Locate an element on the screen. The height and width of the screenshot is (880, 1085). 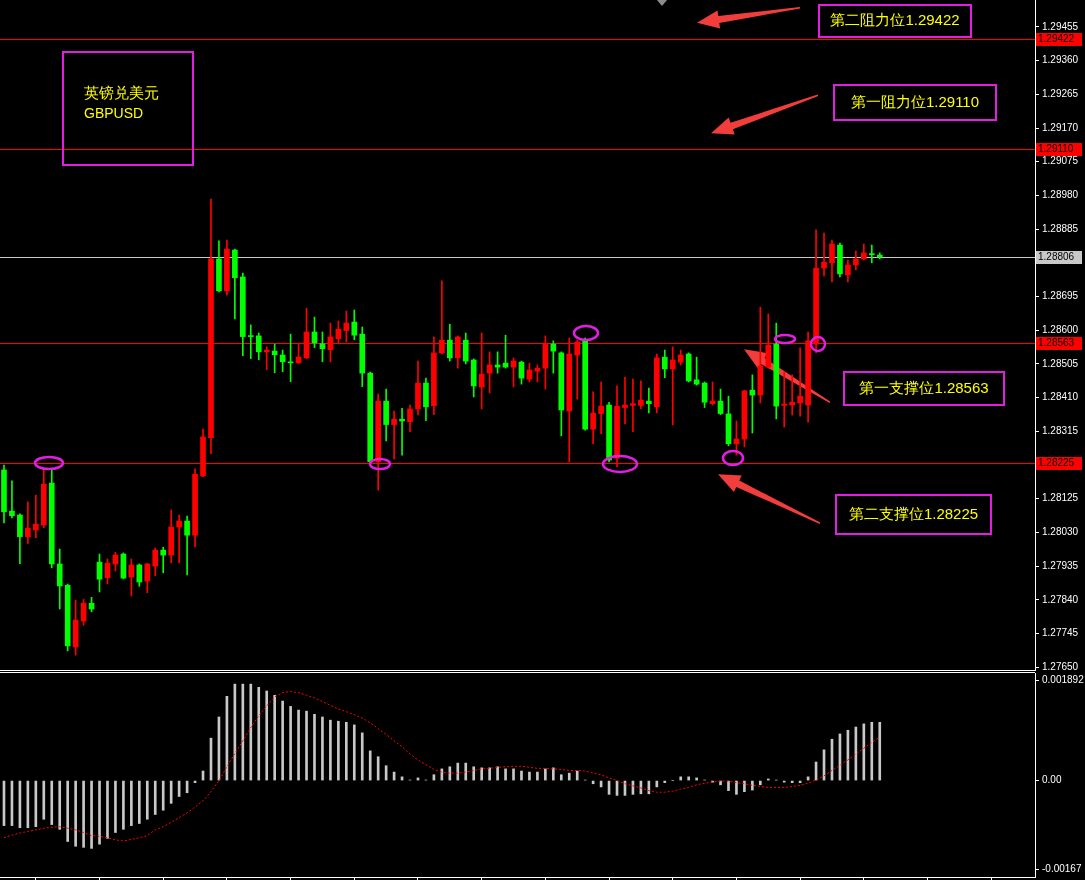
text: 英镑兑美元 is located at coordinates (122, 93).